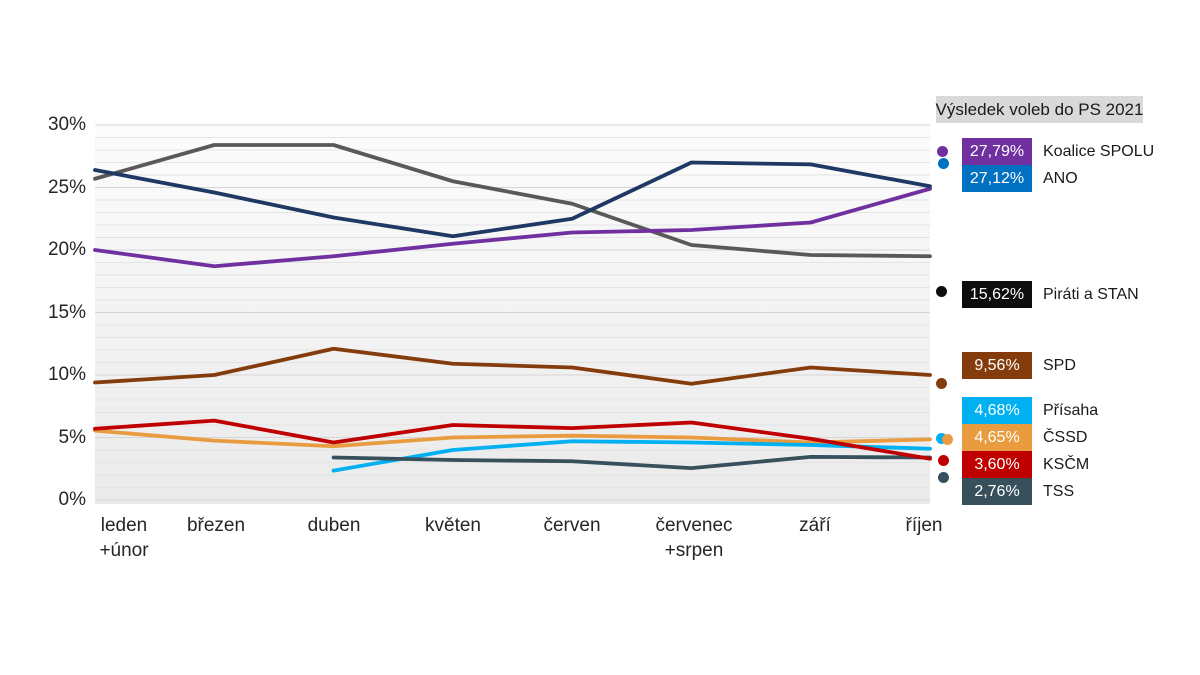  I want to click on legend-row-ano: 27,12% ANO, so click(1020, 178).